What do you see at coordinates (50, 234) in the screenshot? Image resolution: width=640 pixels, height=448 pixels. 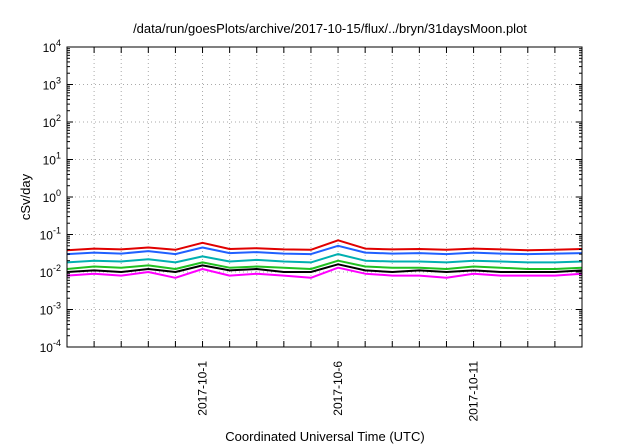 I see `y-tick-label: 10⁻¹` at bounding box center [50, 234].